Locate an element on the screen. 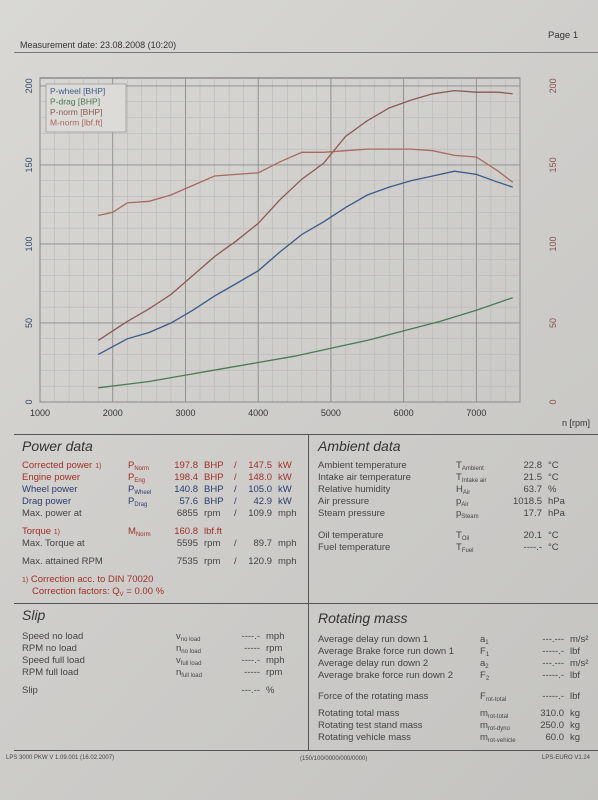 This screenshot has width=598, height=800. rotating-row-value: ---.--- is located at coordinates (553, 663).